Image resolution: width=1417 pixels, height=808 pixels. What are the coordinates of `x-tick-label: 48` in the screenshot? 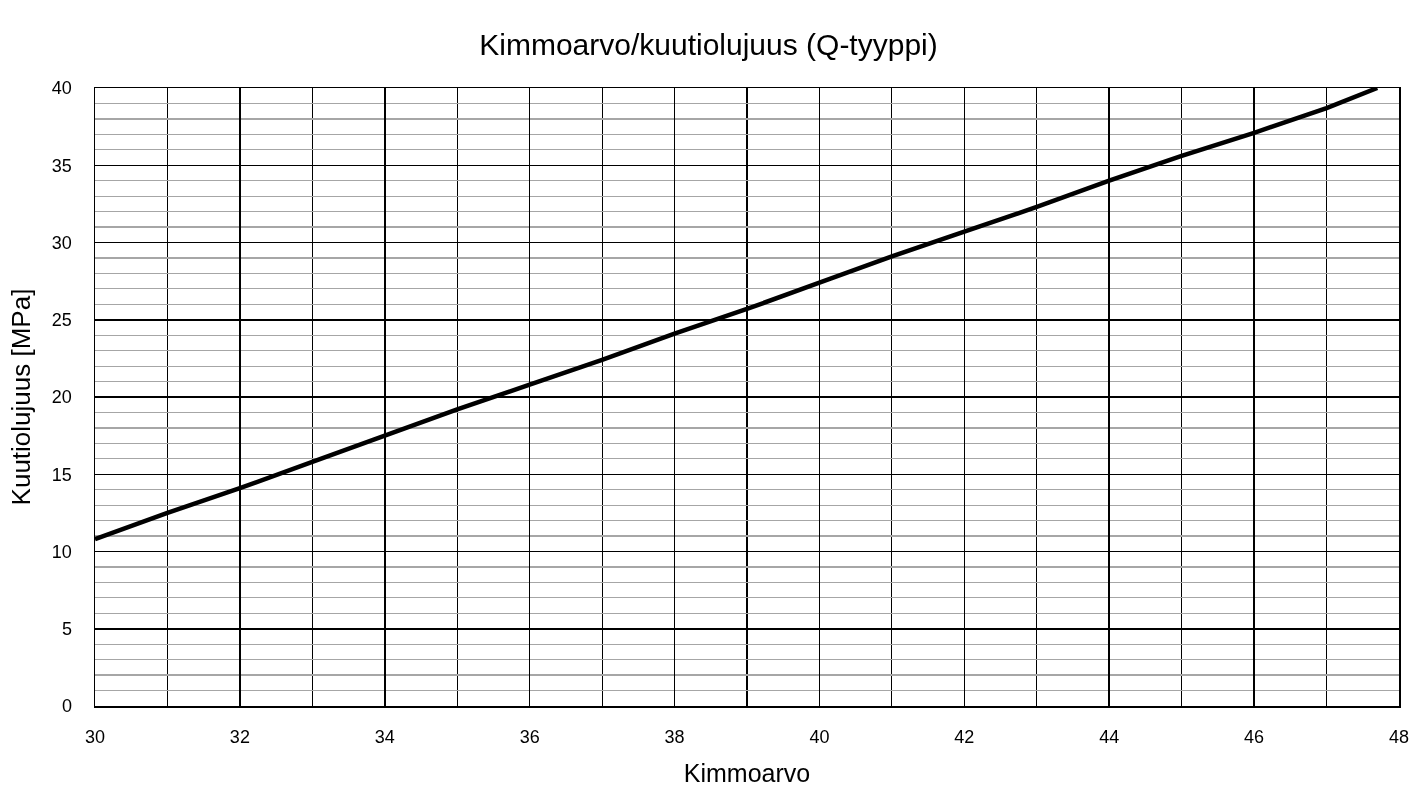 It's located at (1399, 737).